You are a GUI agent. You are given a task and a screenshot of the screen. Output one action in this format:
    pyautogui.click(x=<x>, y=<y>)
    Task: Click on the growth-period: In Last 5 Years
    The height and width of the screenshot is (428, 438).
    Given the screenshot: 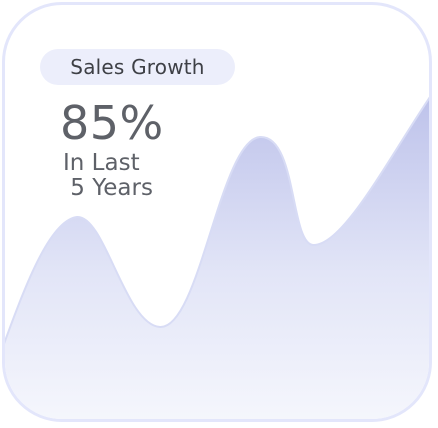 What is the action you would take?
    pyautogui.click(x=108, y=176)
    